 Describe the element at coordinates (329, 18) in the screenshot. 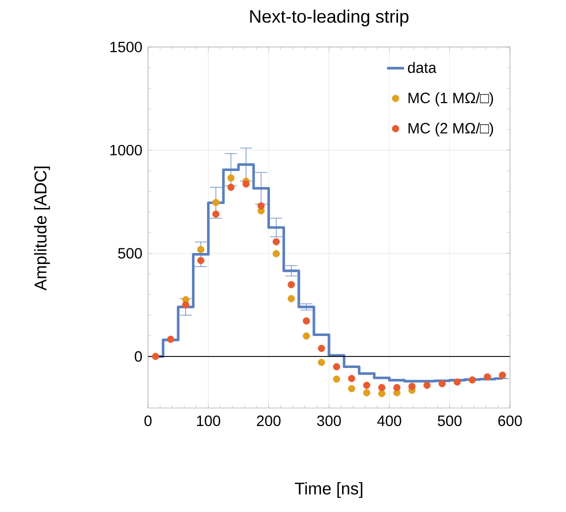

I see `chart-title: Next-to-leading strip` at that location.